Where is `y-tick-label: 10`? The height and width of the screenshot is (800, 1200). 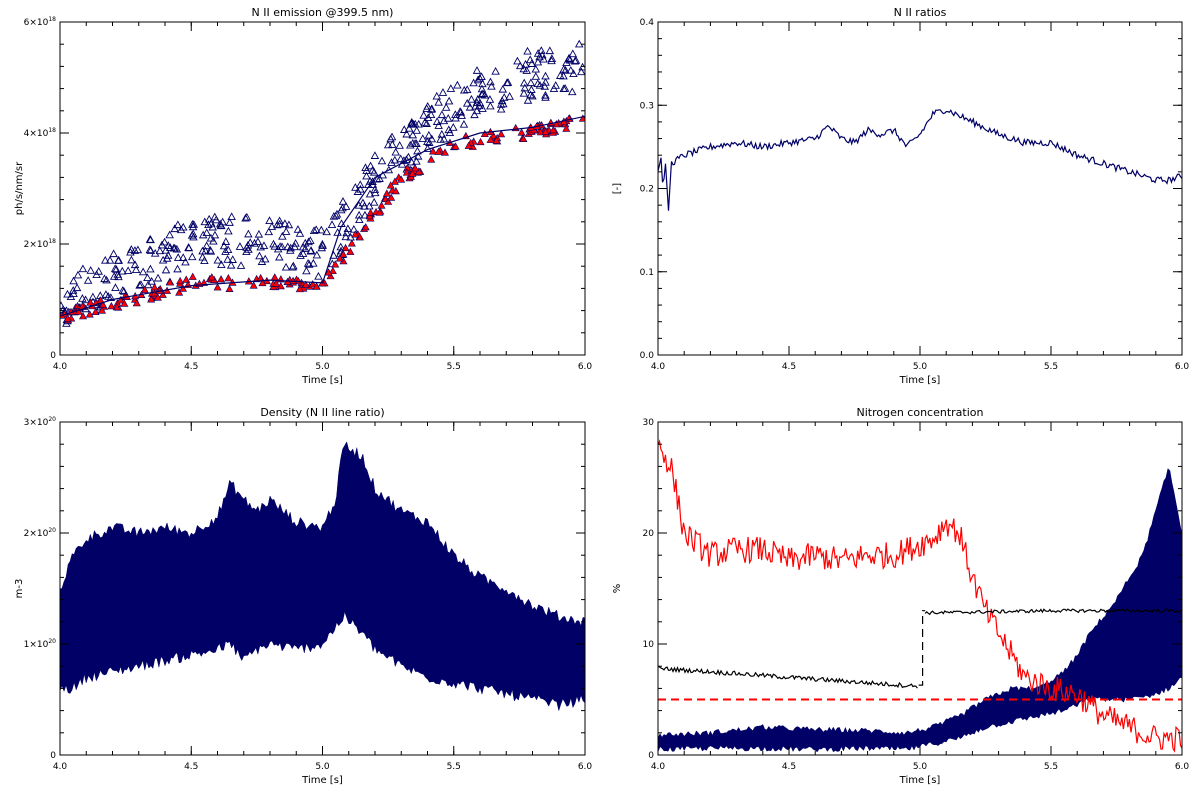 y-tick-label: 10 is located at coordinates (649, 645).